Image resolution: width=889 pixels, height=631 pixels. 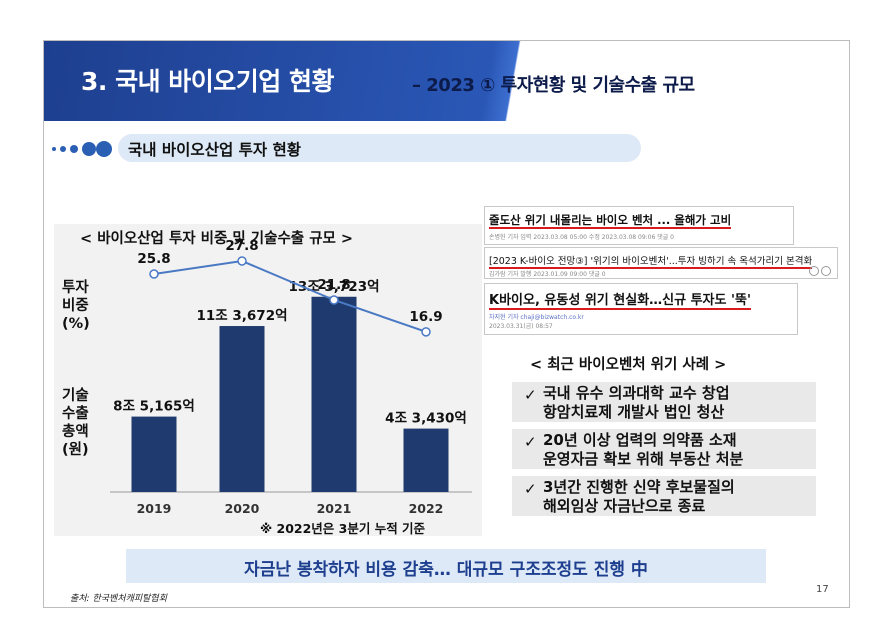 I want to click on news-headline-3: K바이오, 유동성 위기 현실화…신규 투자도 '뚝', so click(x=620, y=301).